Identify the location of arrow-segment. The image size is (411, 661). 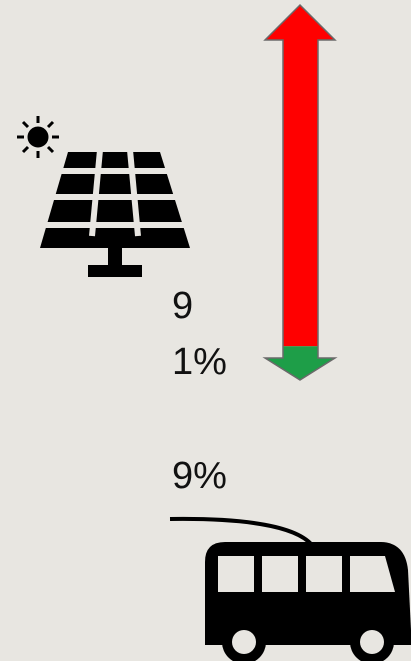
(300, 176).